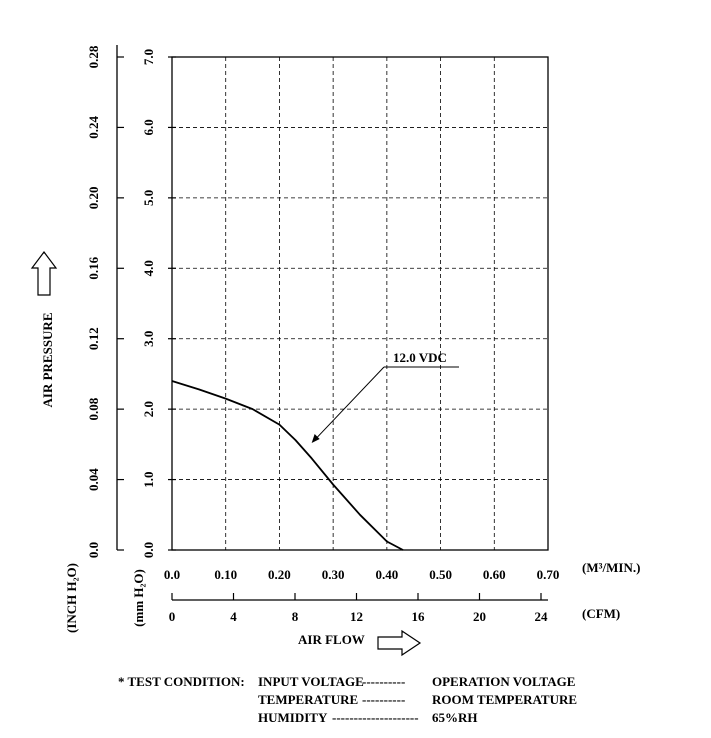  I want to click on y-primary-tick-label: 0.0, so click(148, 550).